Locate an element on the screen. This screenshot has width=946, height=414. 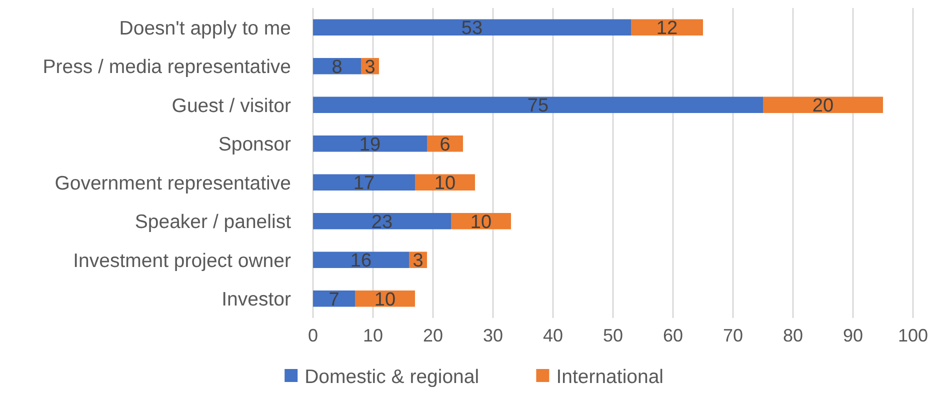
y-tick-label: Sponsor is located at coordinates (255, 145).